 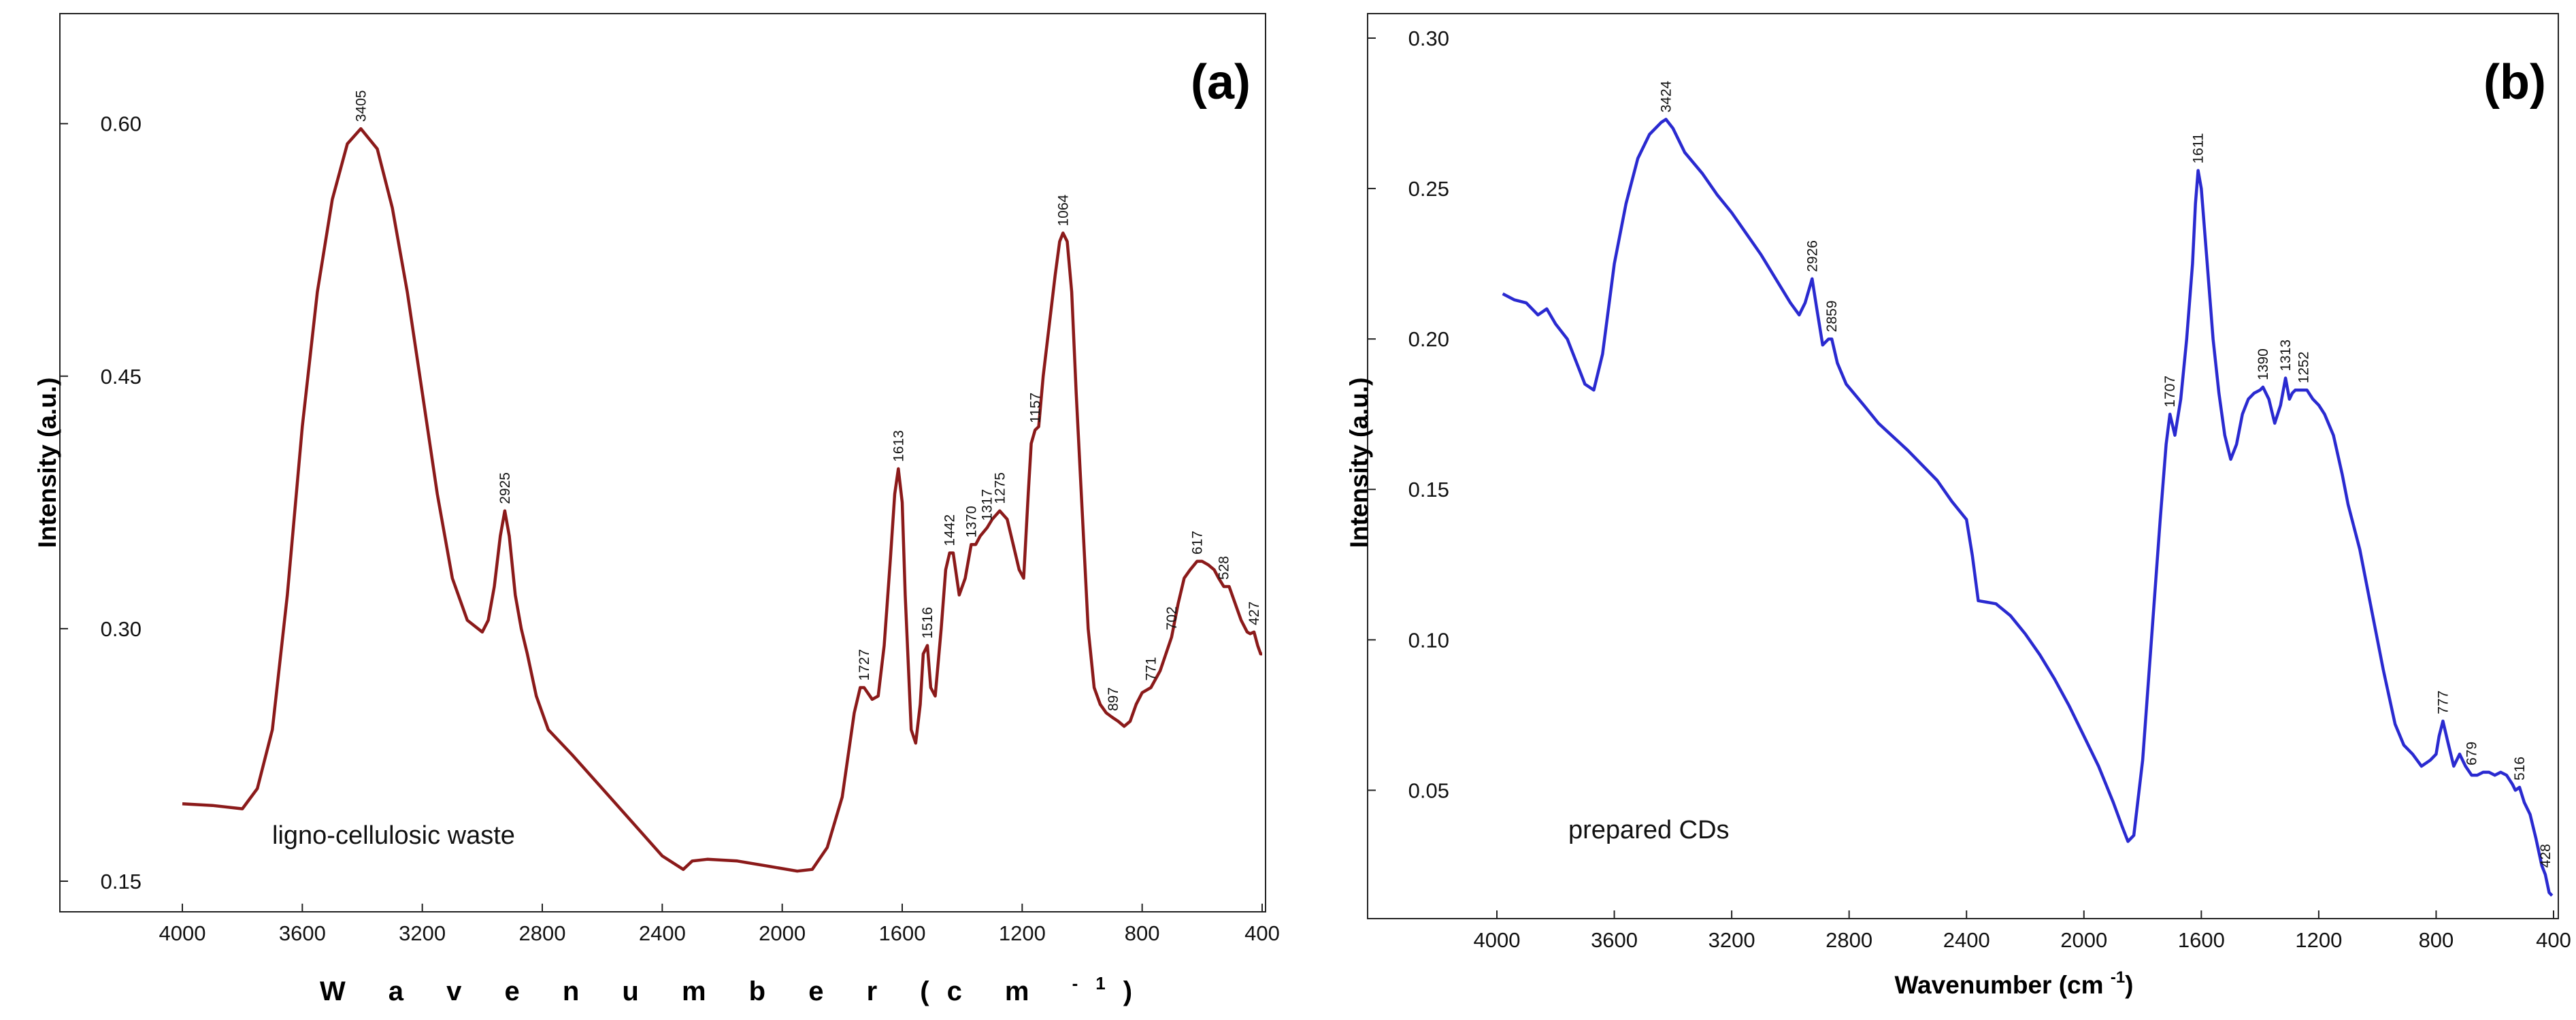 I want to click on peak-label: 897, so click(x=1113, y=699).